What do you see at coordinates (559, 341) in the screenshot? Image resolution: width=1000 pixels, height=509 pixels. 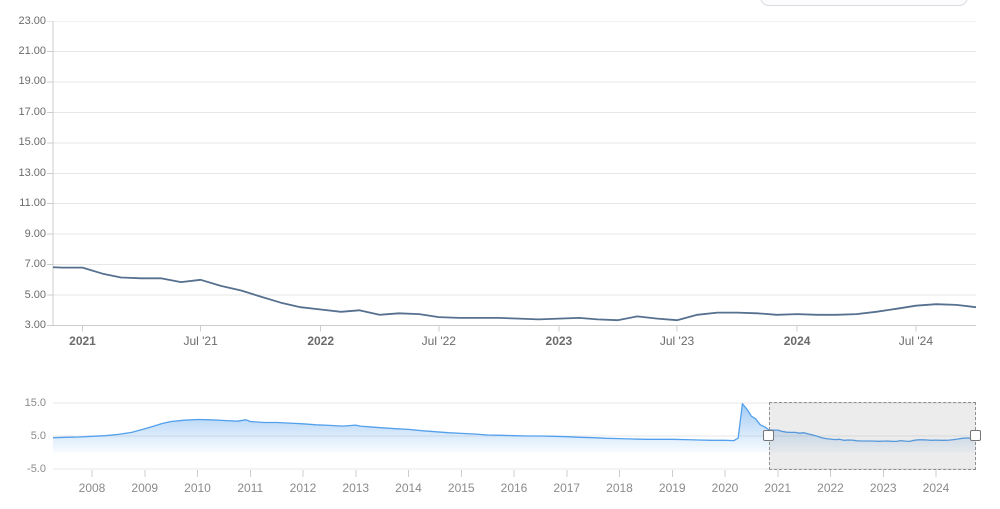 I see `main-x-tick-label: 2023` at bounding box center [559, 341].